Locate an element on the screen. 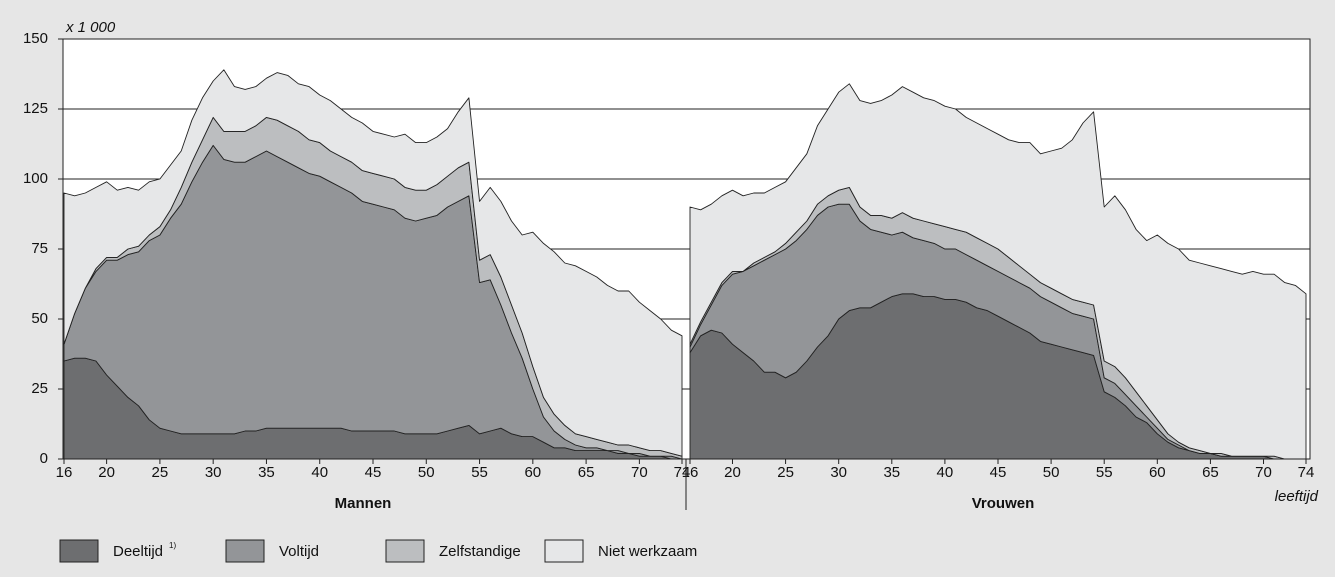  y-tick-label: 0 is located at coordinates (44, 458).